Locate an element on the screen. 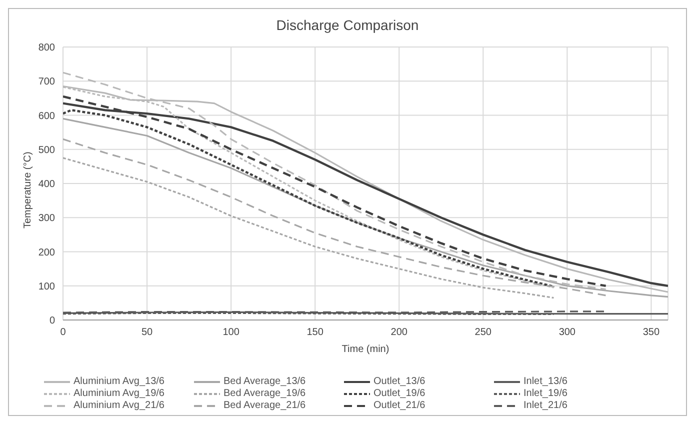 The image size is (695, 424). legend-label: Bed Average_19/6 is located at coordinates (265, 393).